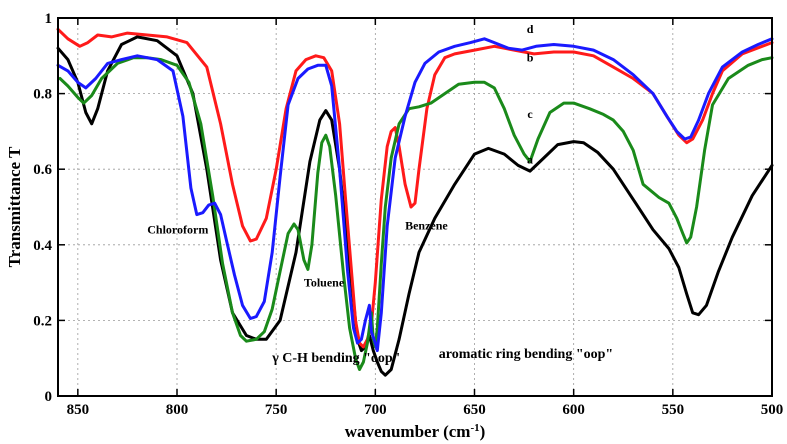 This screenshot has height=444, width=787. What do you see at coordinates (530, 29) in the screenshot?
I see `series-label-d: d` at bounding box center [530, 29].